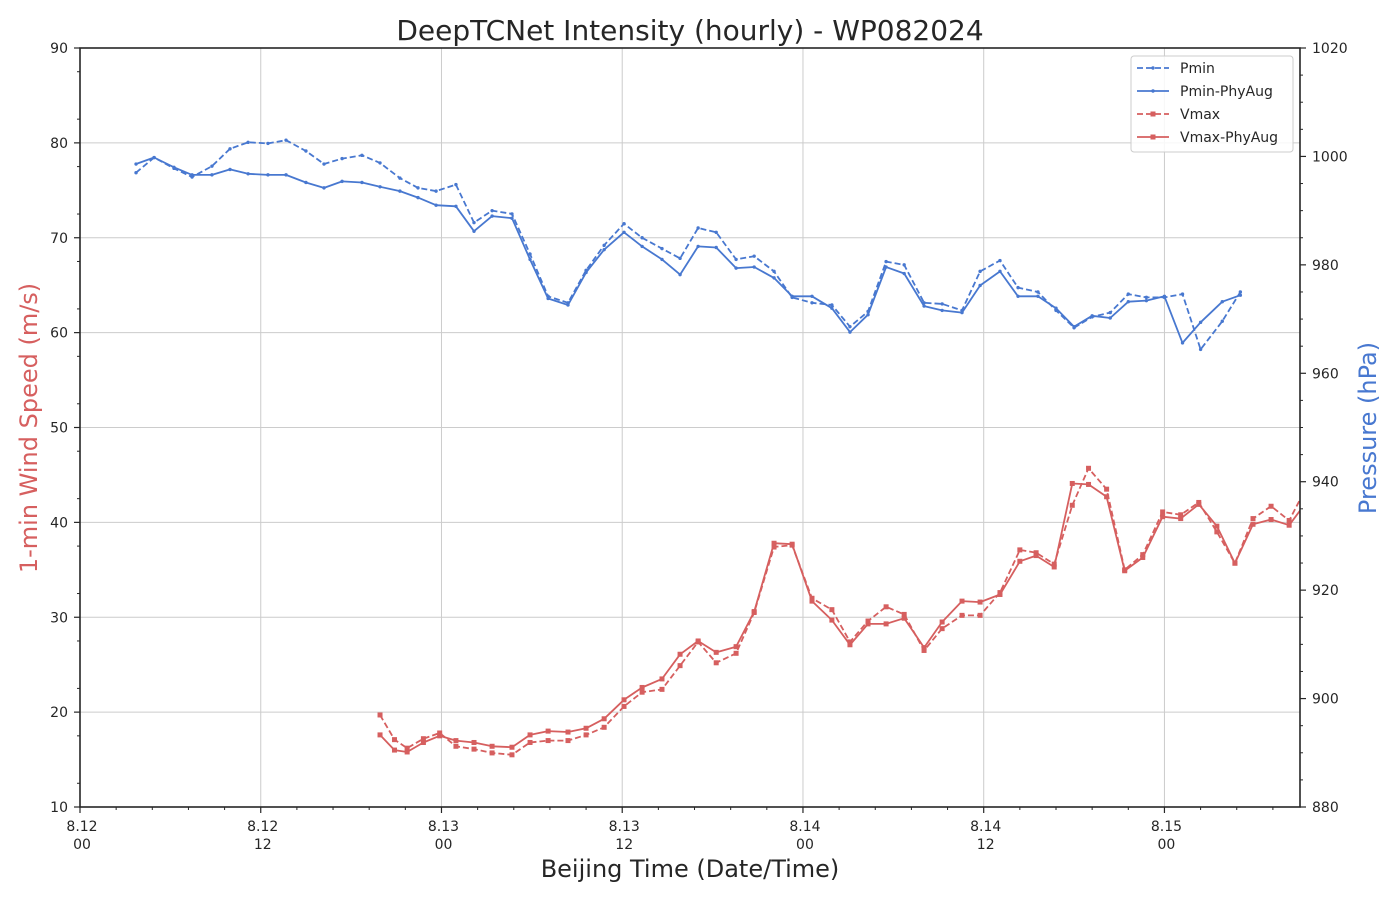  What do you see at coordinates (804, 827) in the screenshot?
I see `x-axis-tick-label-date: 8.14` at bounding box center [804, 827].